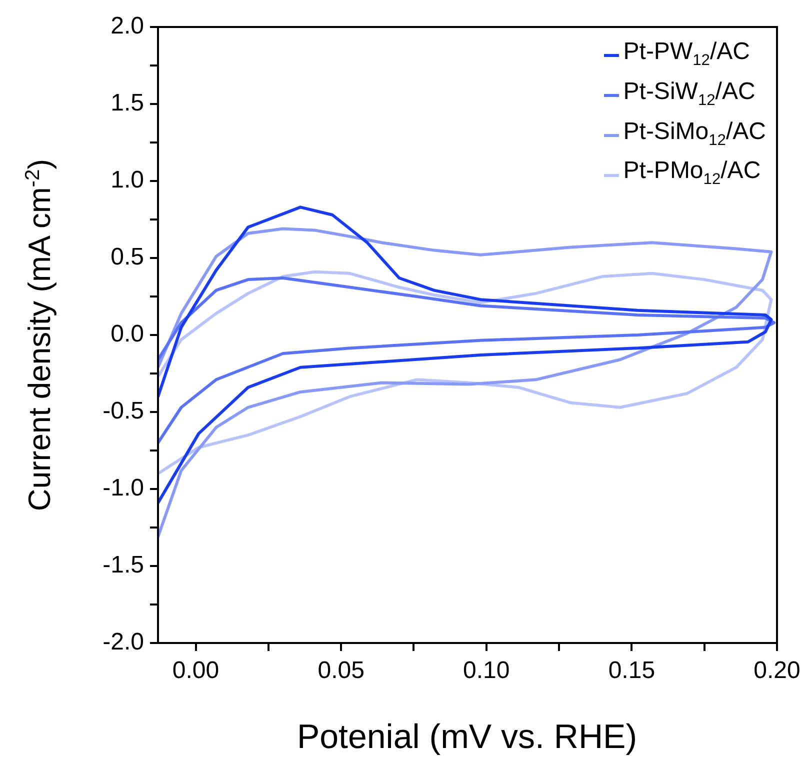 This screenshot has height=762, width=810. I want to click on x-tick-label: 0.00, so click(196, 670).